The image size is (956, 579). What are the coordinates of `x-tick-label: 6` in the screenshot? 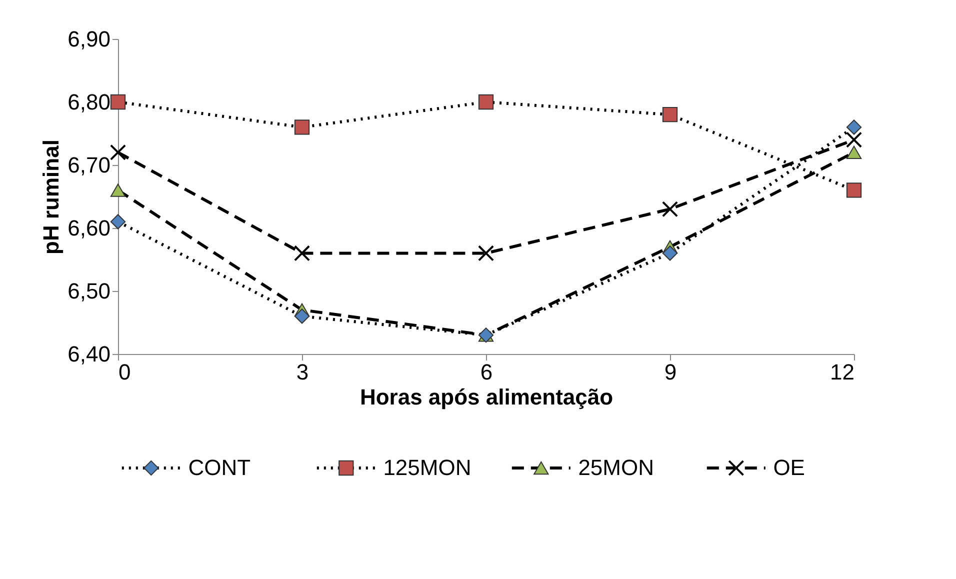 It's located at (486, 372).